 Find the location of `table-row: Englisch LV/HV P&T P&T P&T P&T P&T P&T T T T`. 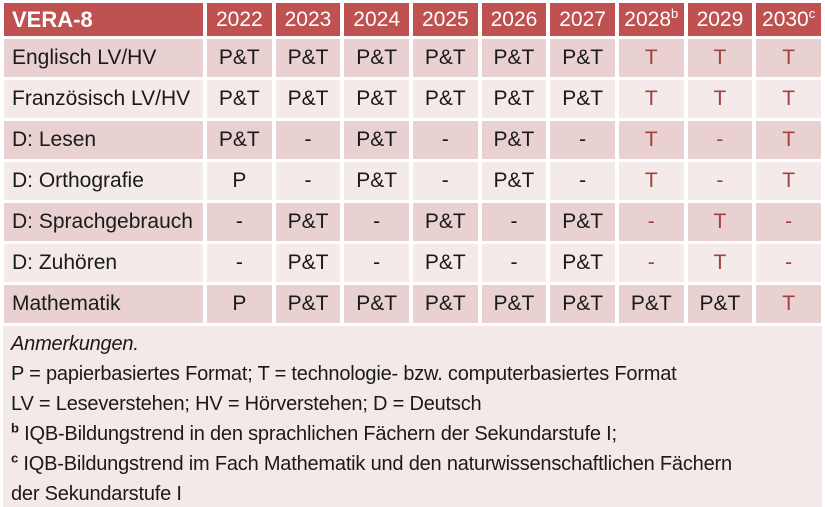

table-row: Englisch LV/HV P&T P&T P&T P&T P&T P&T T T T is located at coordinates (412, 58).